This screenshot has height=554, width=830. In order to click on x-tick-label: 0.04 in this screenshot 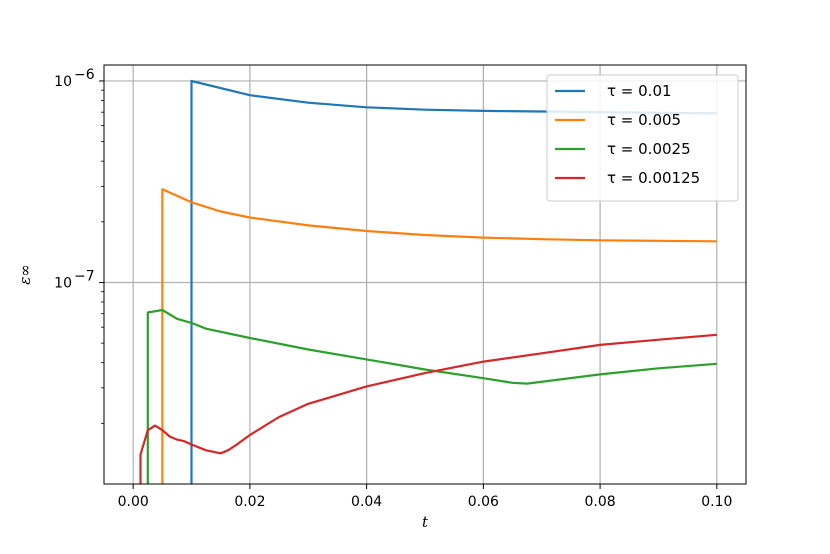, I will do `click(366, 502)`.